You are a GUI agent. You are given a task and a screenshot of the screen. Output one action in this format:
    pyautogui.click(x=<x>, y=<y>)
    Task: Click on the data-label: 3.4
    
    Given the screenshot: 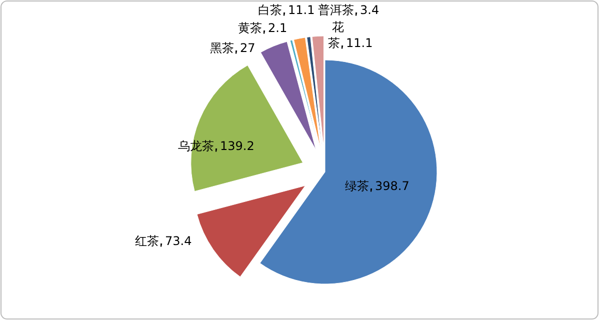 What is the action you would take?
    pyautogui.click(x=370, y=10)
    